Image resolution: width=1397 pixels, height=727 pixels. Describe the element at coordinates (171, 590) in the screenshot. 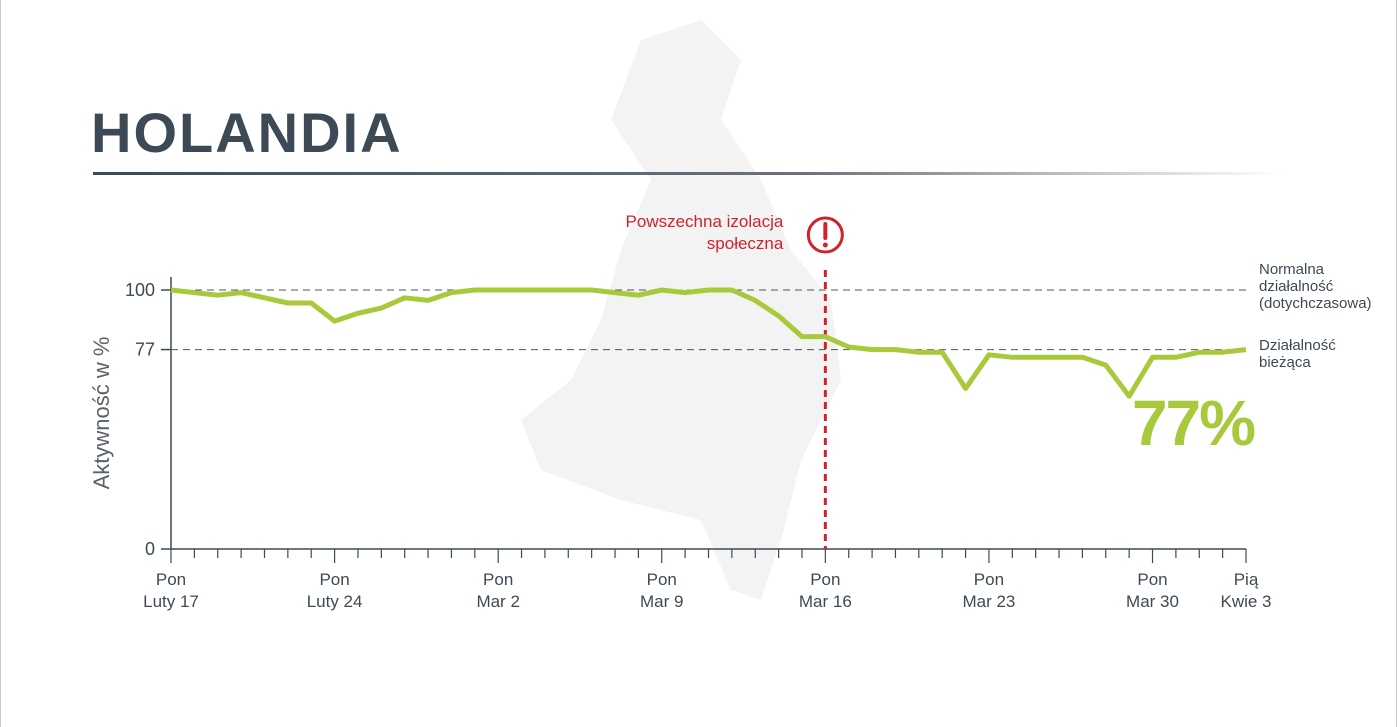

I see `x-tick-label: Pon Luty 17` at that location.